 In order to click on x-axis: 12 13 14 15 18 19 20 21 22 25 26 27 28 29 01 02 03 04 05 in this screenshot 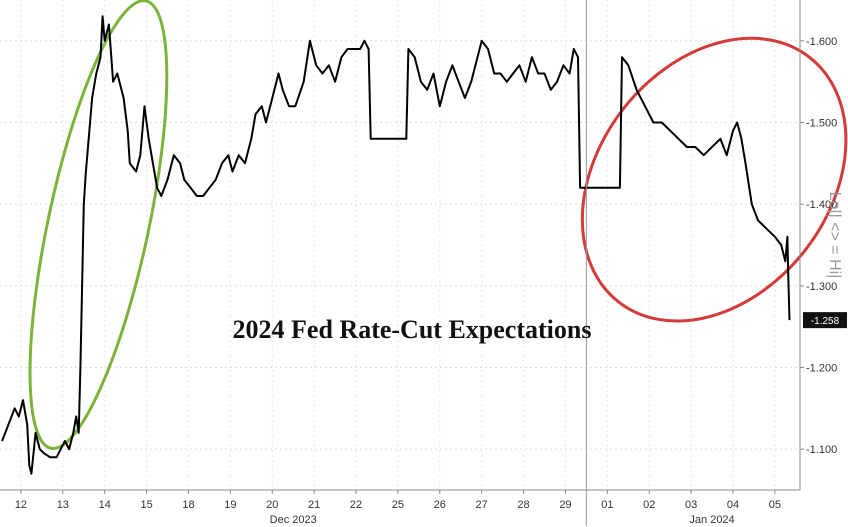, I will do `click(398, 500)`.